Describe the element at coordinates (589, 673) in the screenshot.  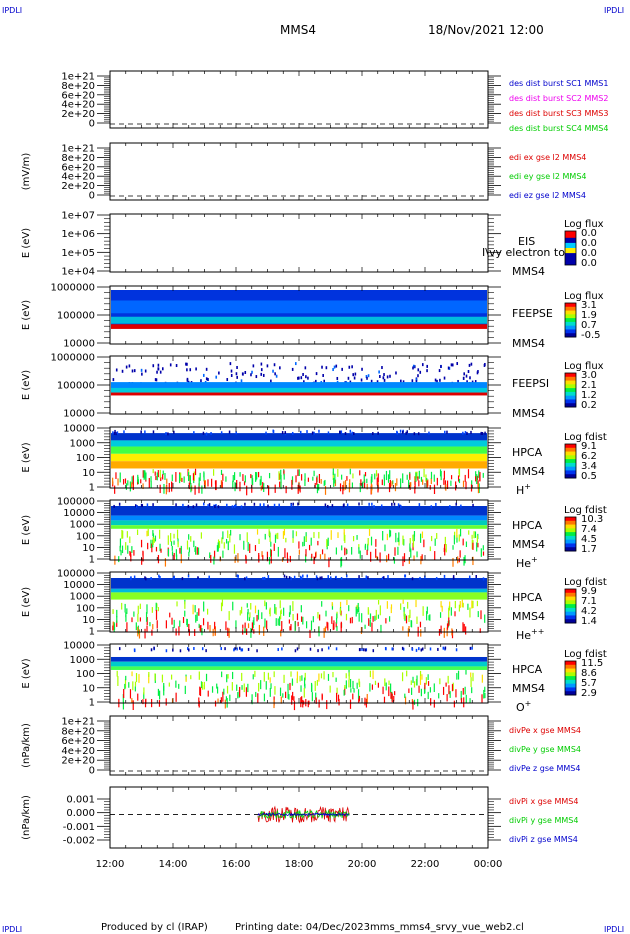
I see `colorbar-value: 8.6` at that location.